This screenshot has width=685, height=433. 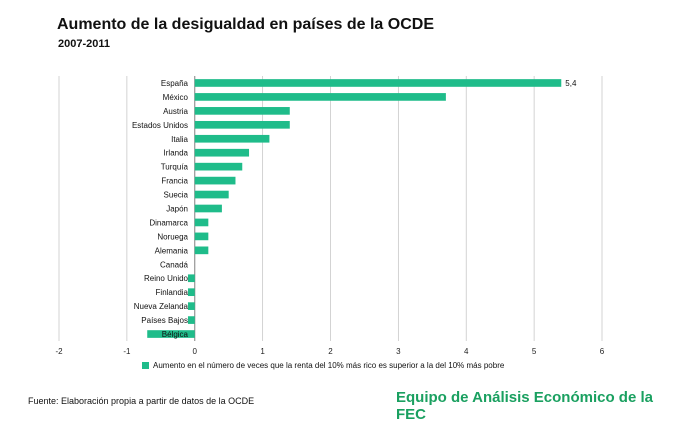 I want to click on category-label: Alemania, so click(x=172, y=250).